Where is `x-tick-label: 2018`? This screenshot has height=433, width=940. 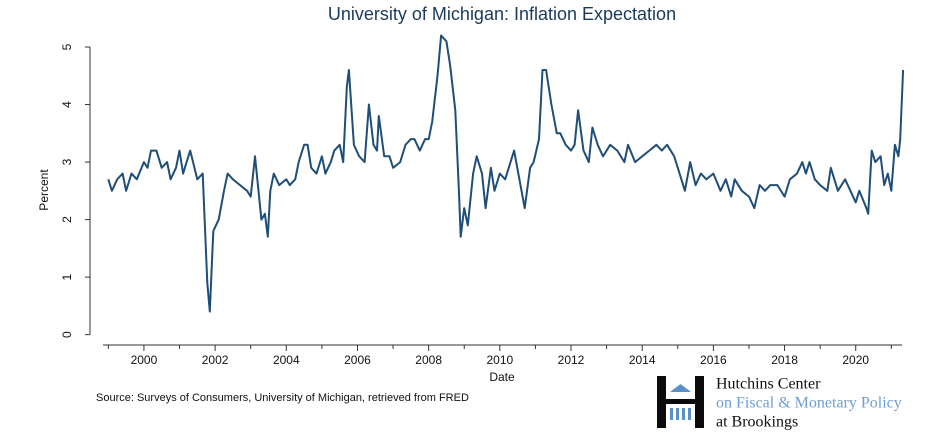 x-tick-label: 2018 is located at coordinates (784, 360).